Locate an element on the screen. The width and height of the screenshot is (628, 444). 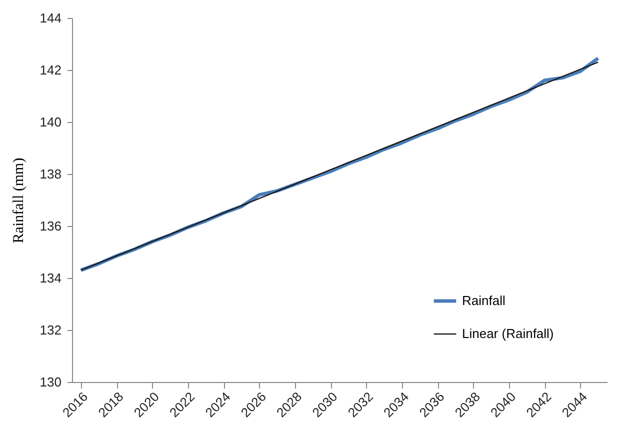
y-tick-label: 138 is located at coordinates (51, 174).